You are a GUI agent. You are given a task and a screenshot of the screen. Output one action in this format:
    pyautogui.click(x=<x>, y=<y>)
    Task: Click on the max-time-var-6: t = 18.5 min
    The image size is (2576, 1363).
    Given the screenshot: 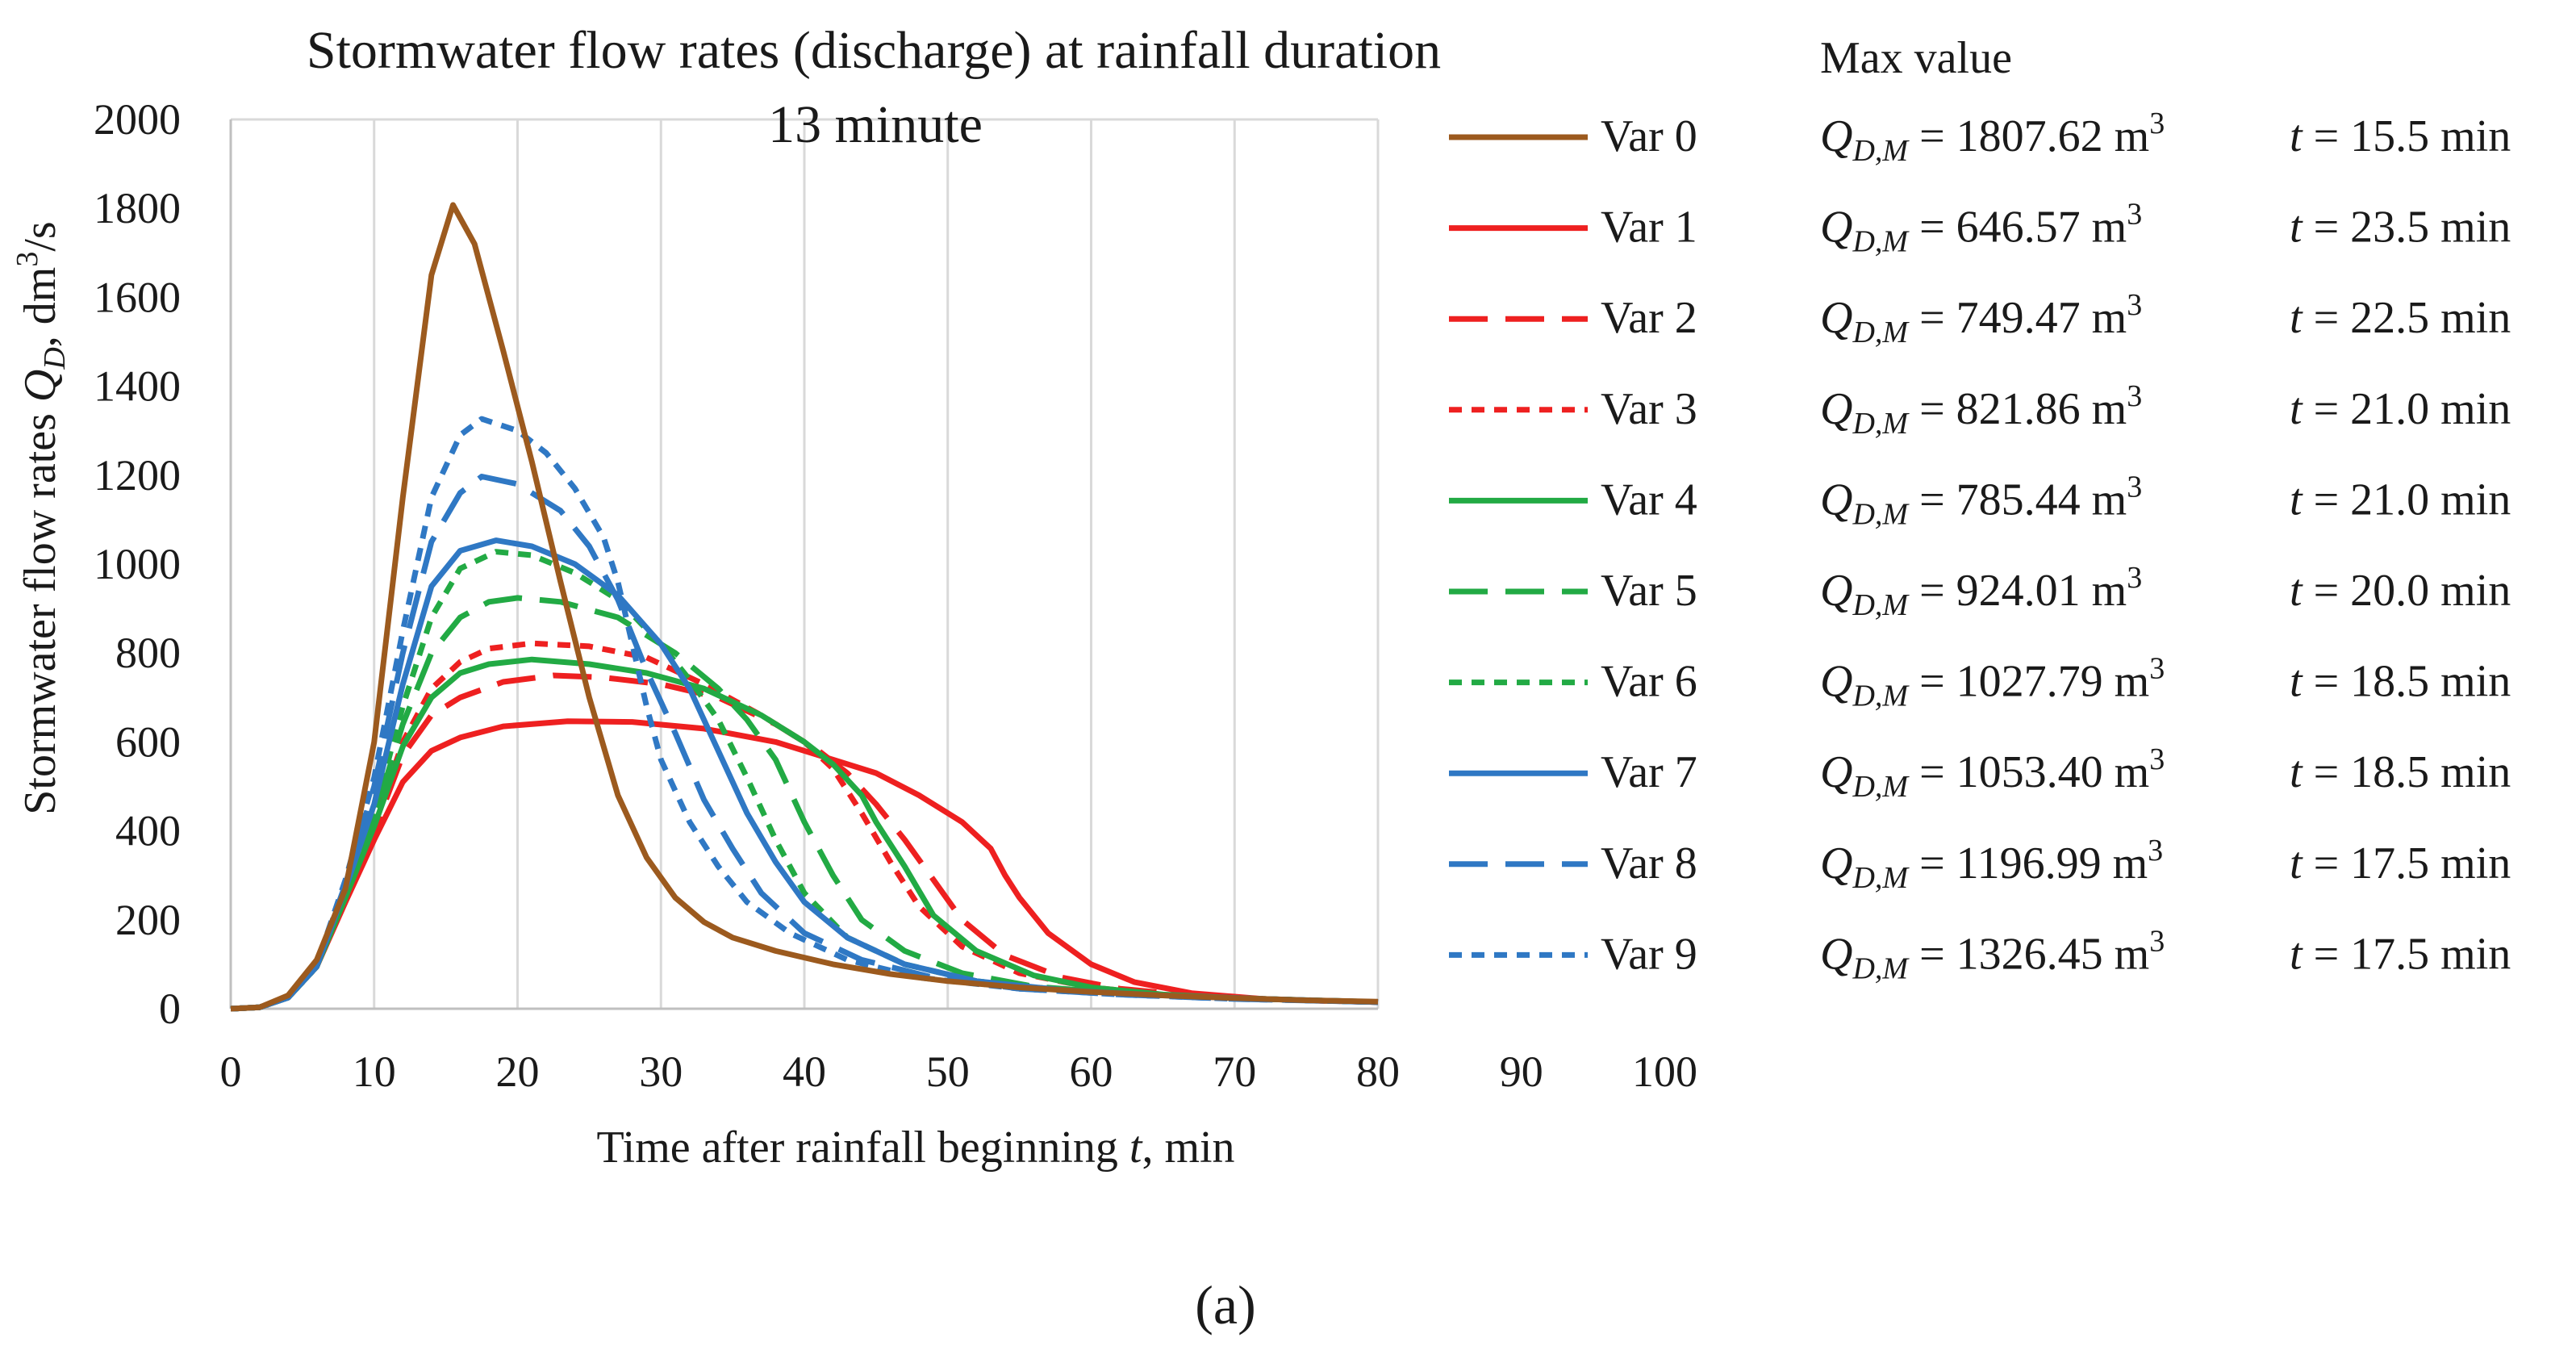 What is the action you would take?
    pyautogui.click(x=2400, y=682)
    